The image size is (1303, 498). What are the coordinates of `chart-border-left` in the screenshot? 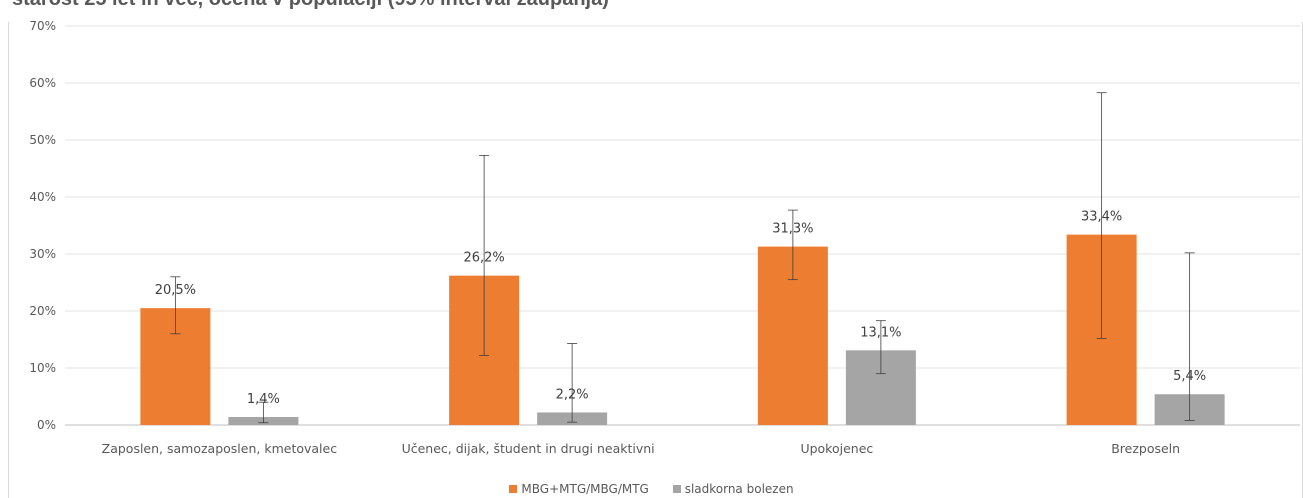 It's located at (8, 260).